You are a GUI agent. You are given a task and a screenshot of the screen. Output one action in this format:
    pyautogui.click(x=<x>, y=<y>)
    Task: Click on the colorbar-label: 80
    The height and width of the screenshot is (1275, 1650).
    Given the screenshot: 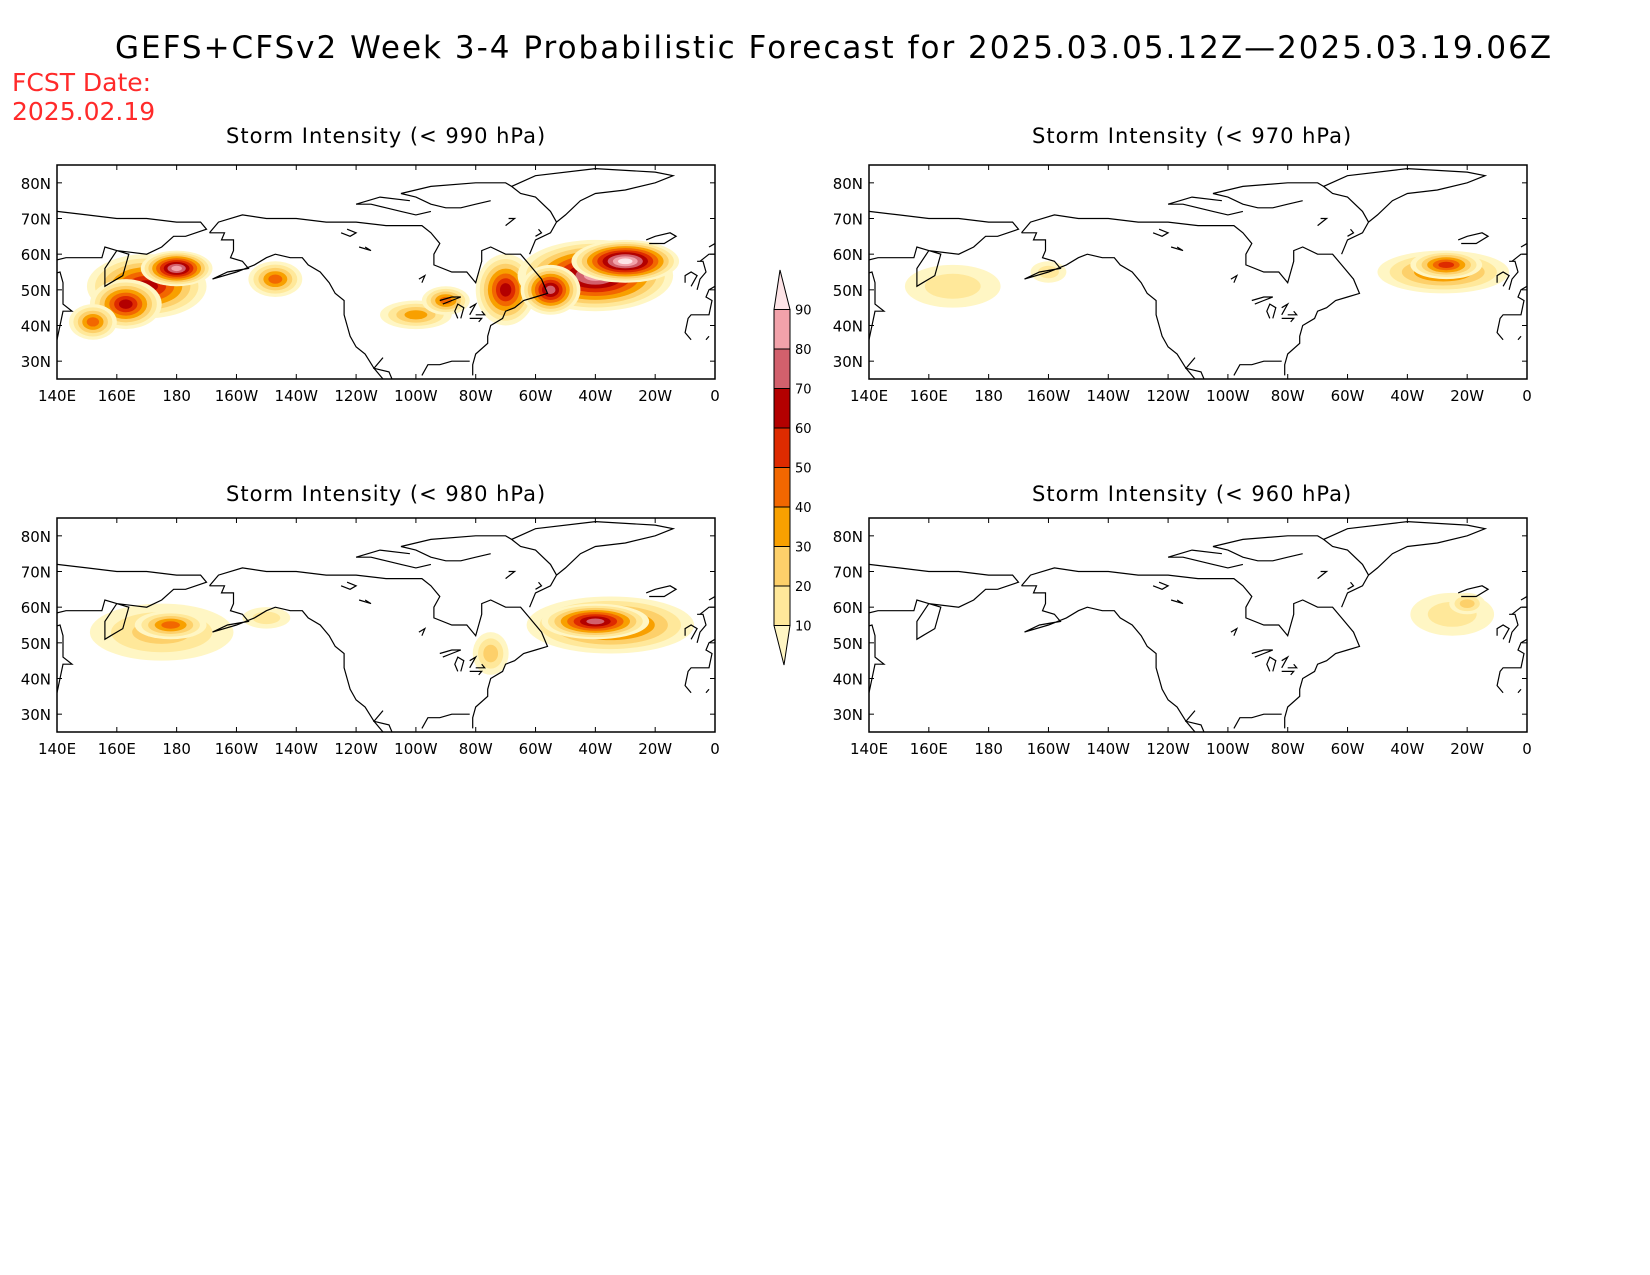 What is the action you would take?
    pyautogui.click(x=803, y=350)
    